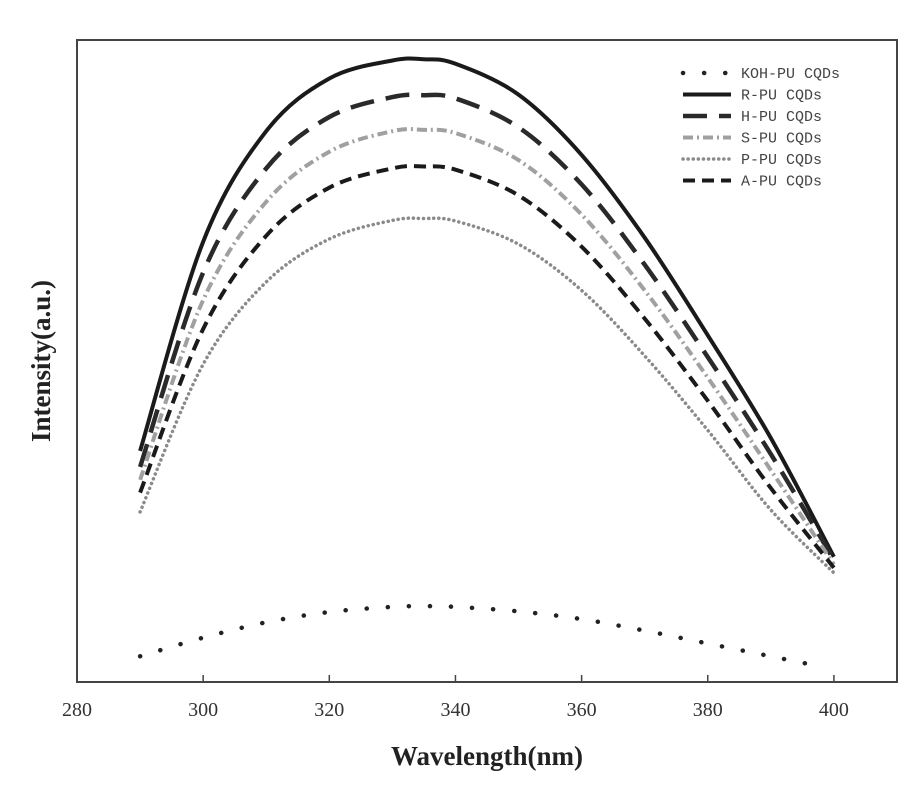 Image resolution: width=919 pixels, height=792 pixels. I want to click on x-tick-label: 300, so click(203, 710).